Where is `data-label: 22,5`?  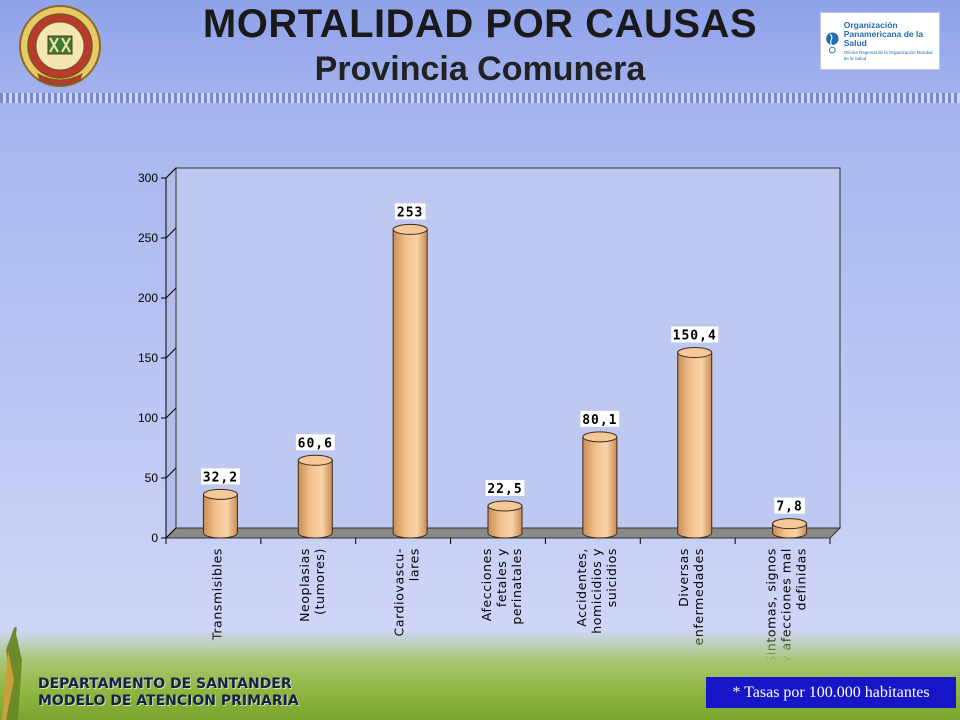 data-label: 22,5 is located at coordinates (504, 489).